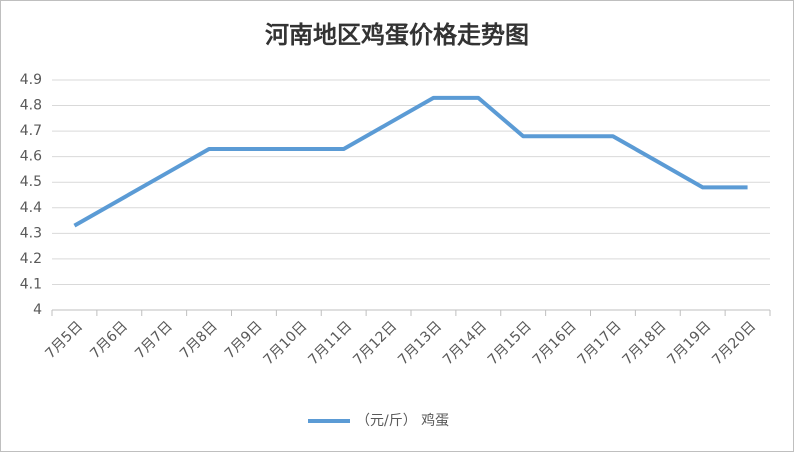 This screenshot has height=456, width=794. What do you see at coordinates (397, 35) in the screenshot?
I see `chart-title: 河南地区鸡蛋价格走势图` at bounding box center [397, 35].